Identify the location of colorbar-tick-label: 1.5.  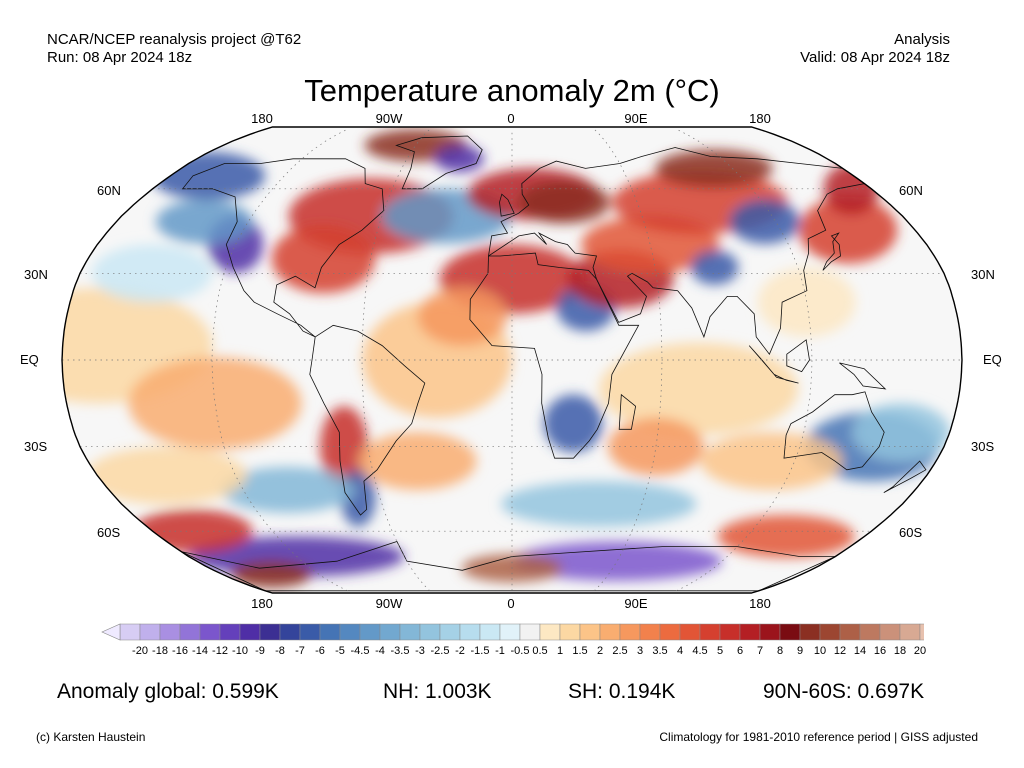
(580, 651).